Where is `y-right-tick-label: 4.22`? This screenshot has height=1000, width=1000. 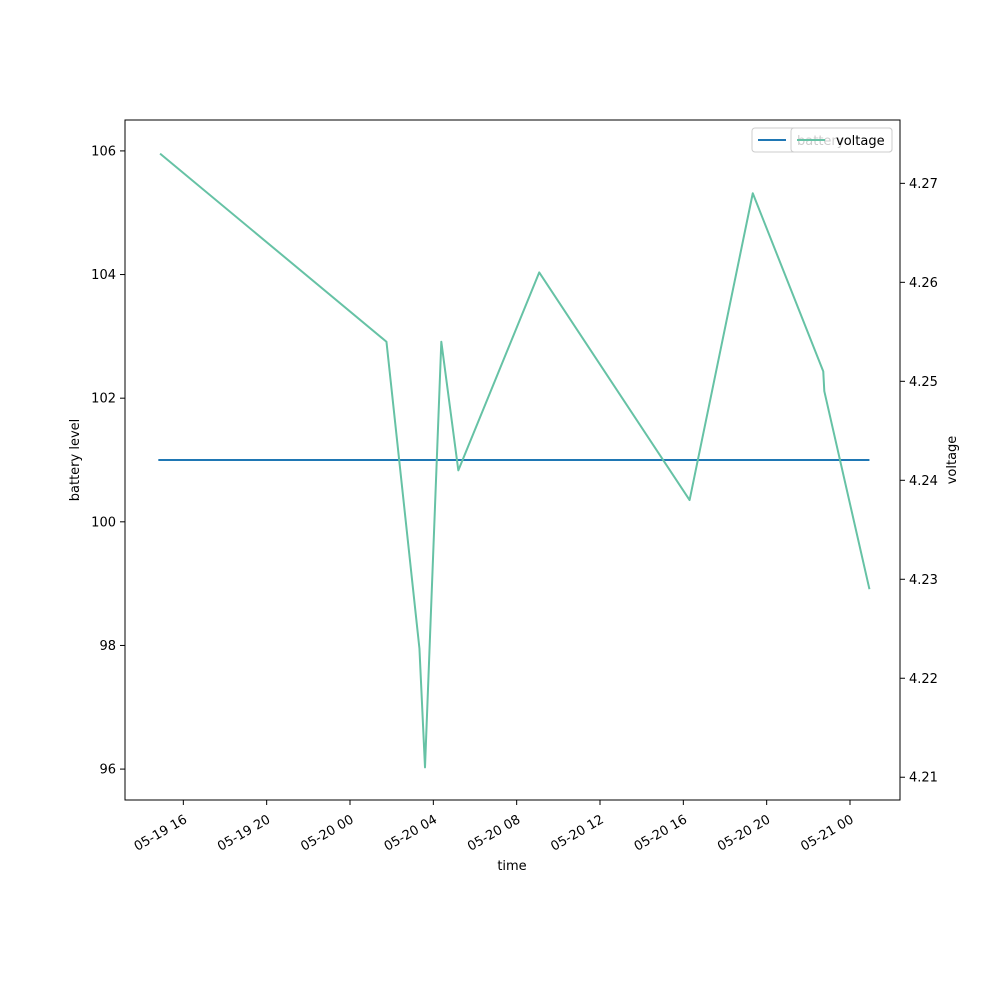 y-right-tick-label: 4.22 is located at coordinates (923, 679).